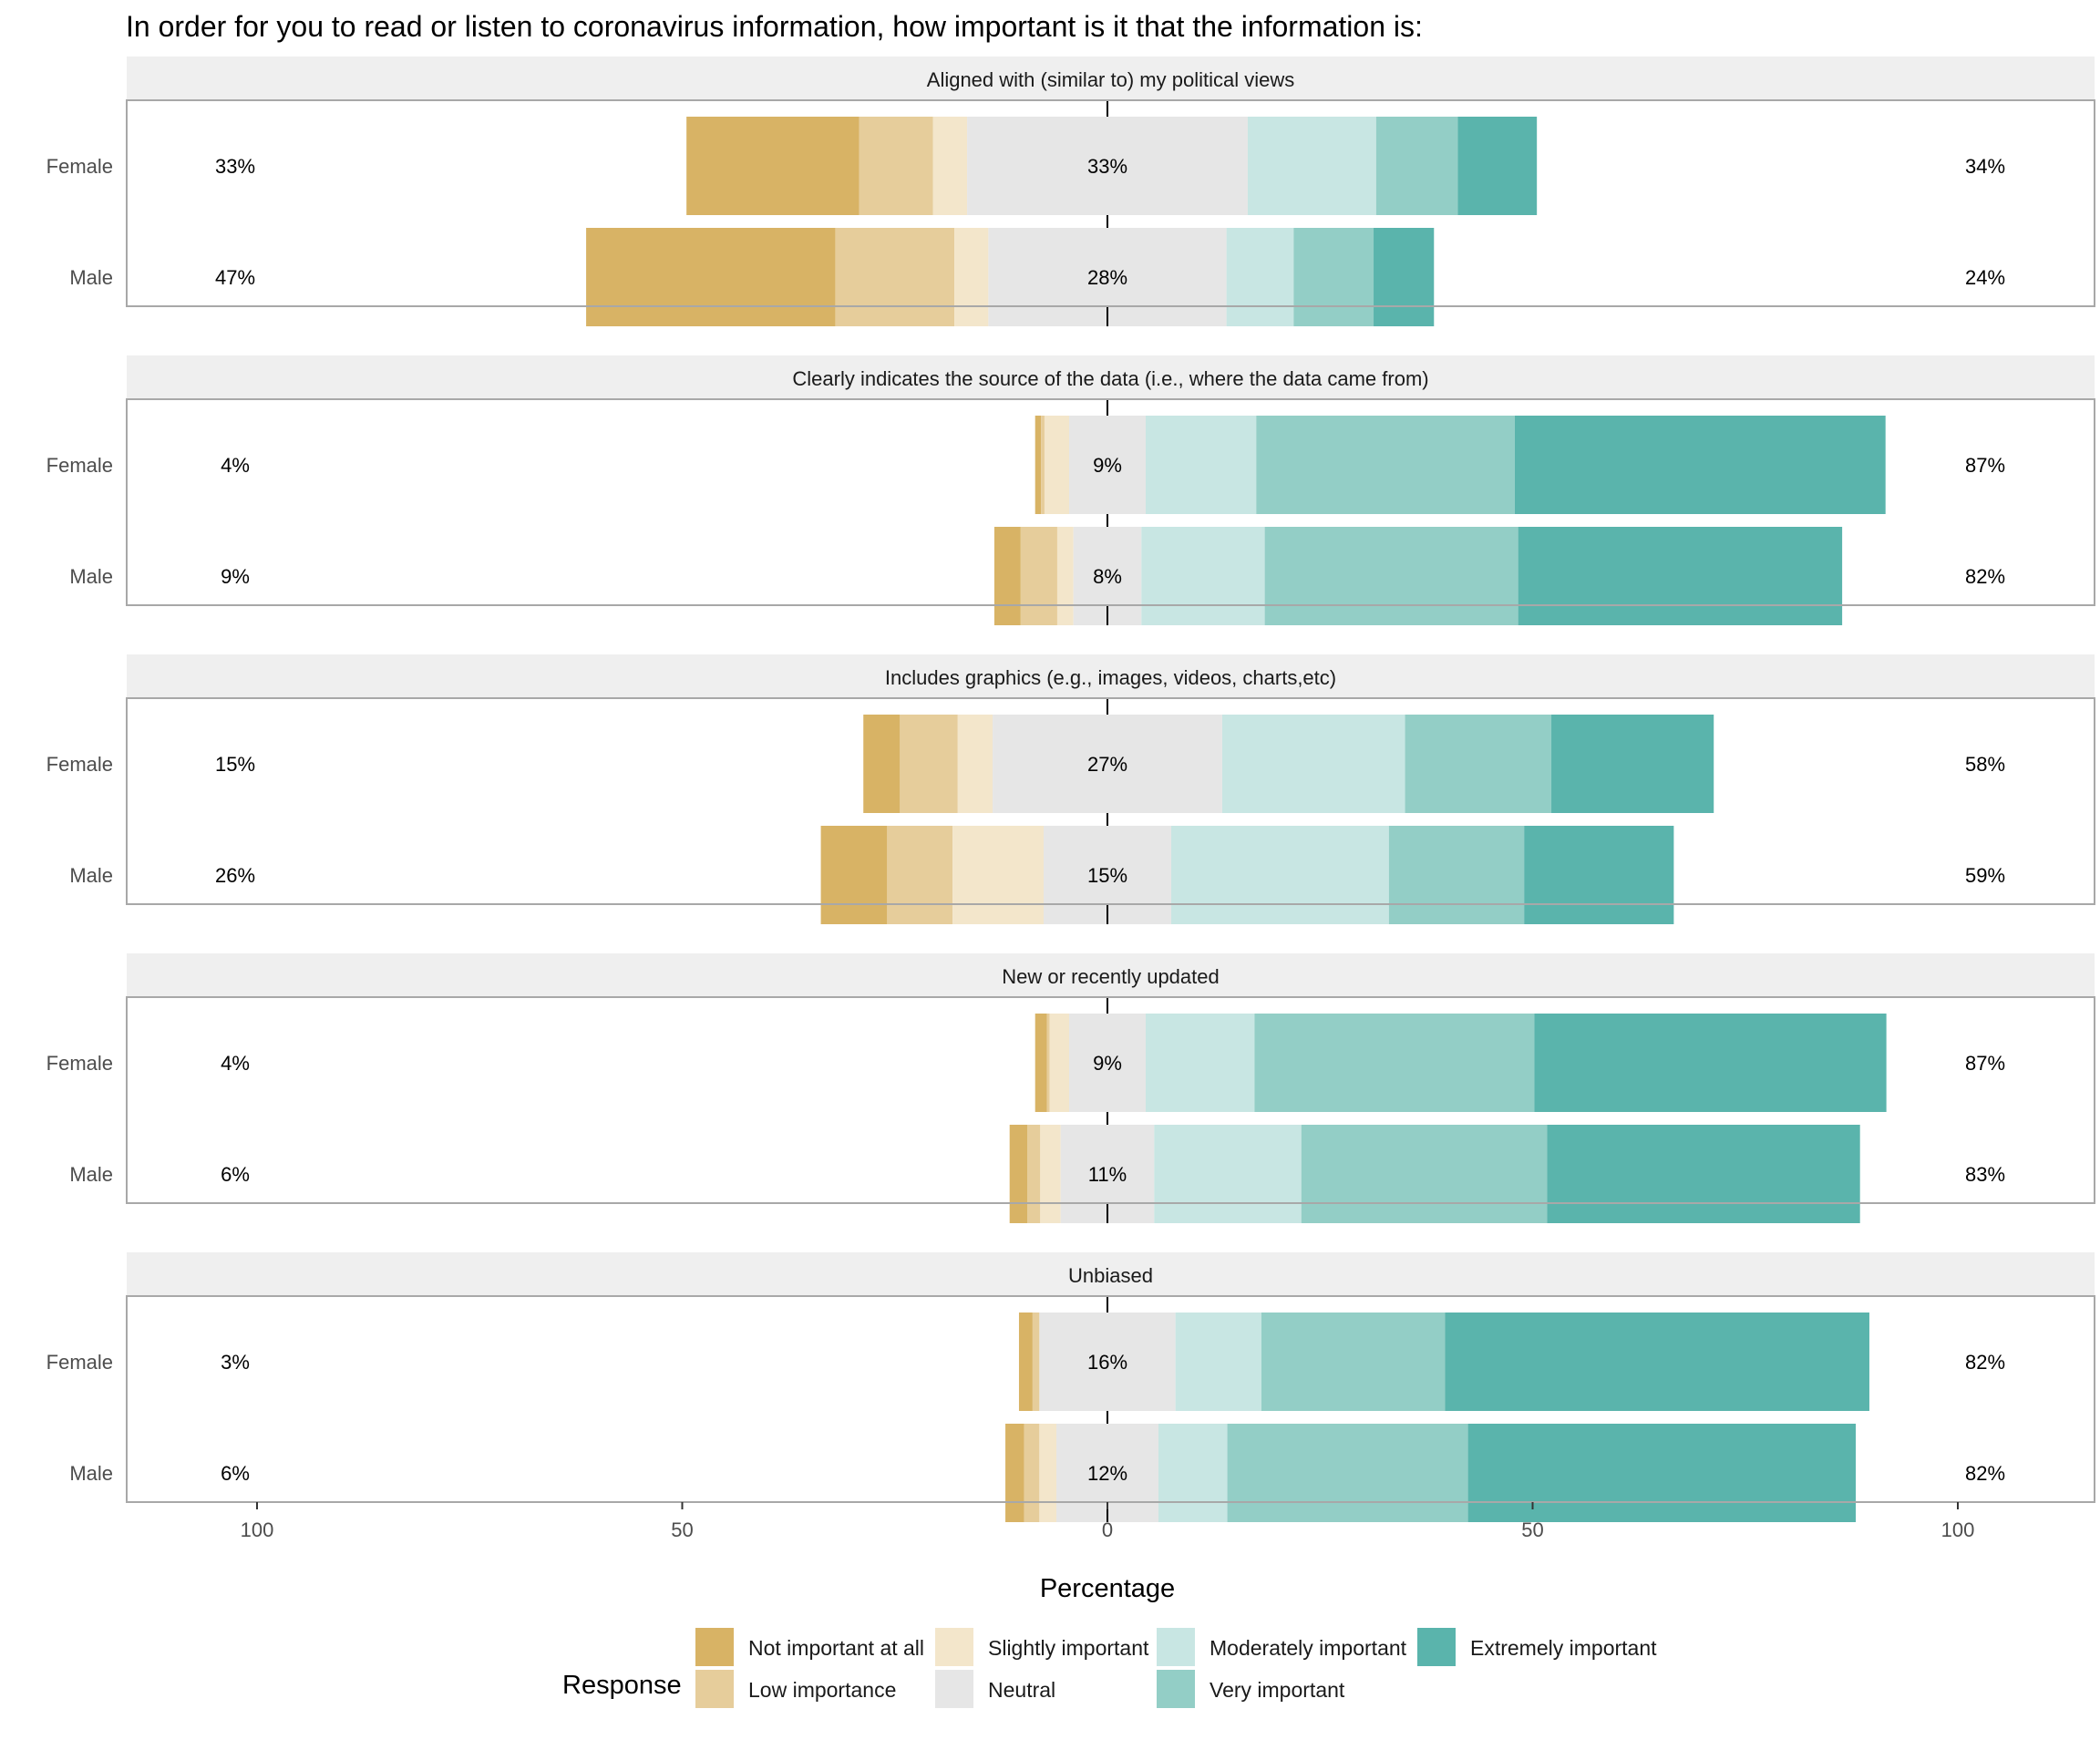 This screenshot has height=1750, width=2100. I want to click on left-percent-label: 26%, so click(235, 875).